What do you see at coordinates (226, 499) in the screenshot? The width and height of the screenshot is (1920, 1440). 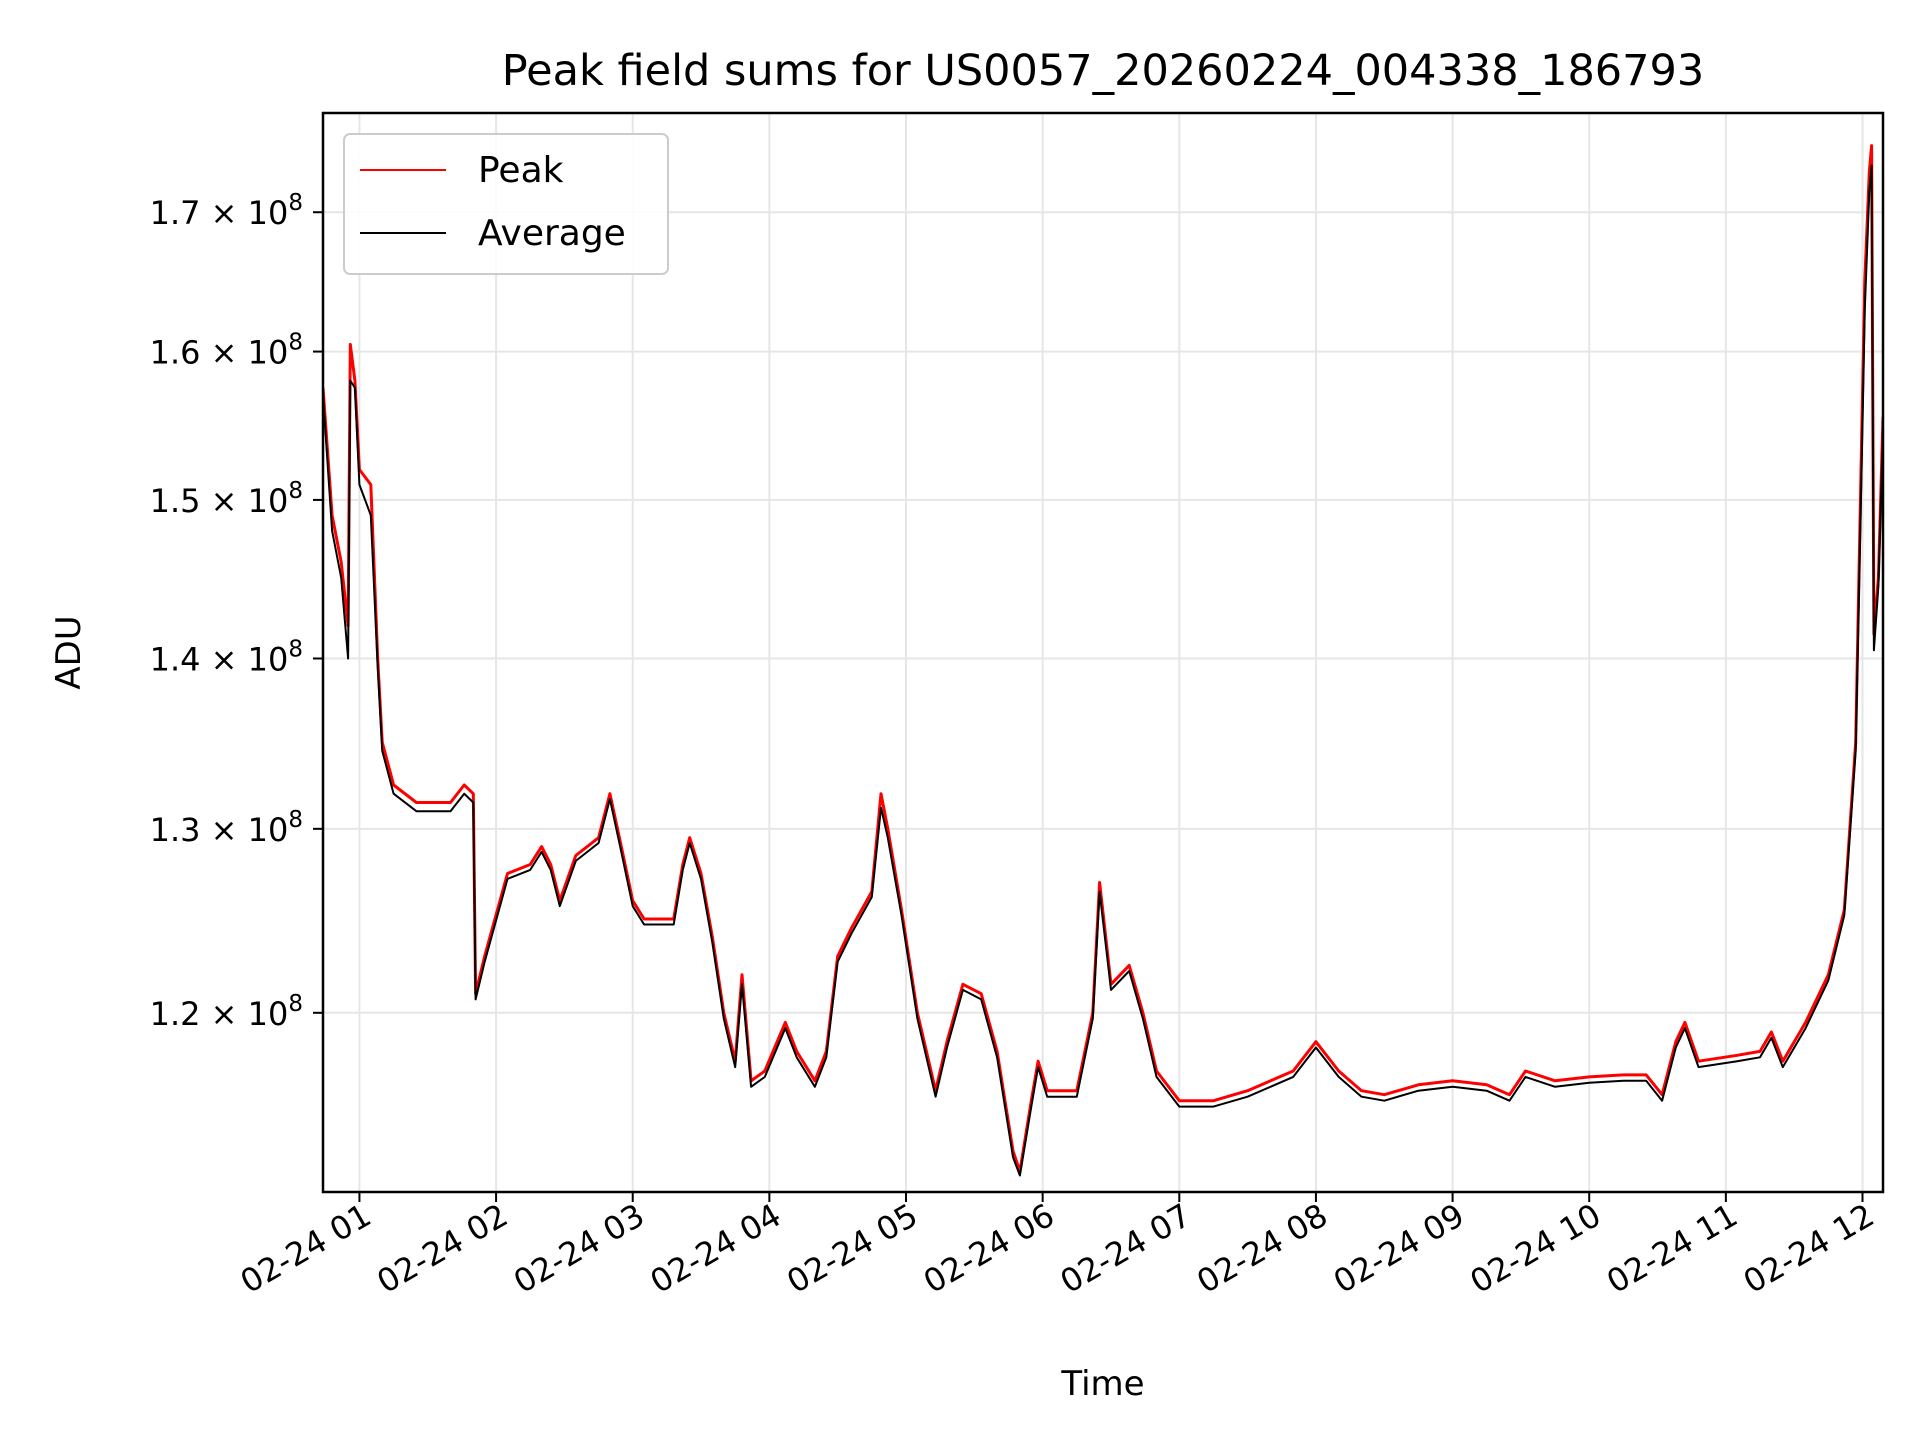 I see `y-tick-label: 1.5 × 108` at bounding box center [226, 499].